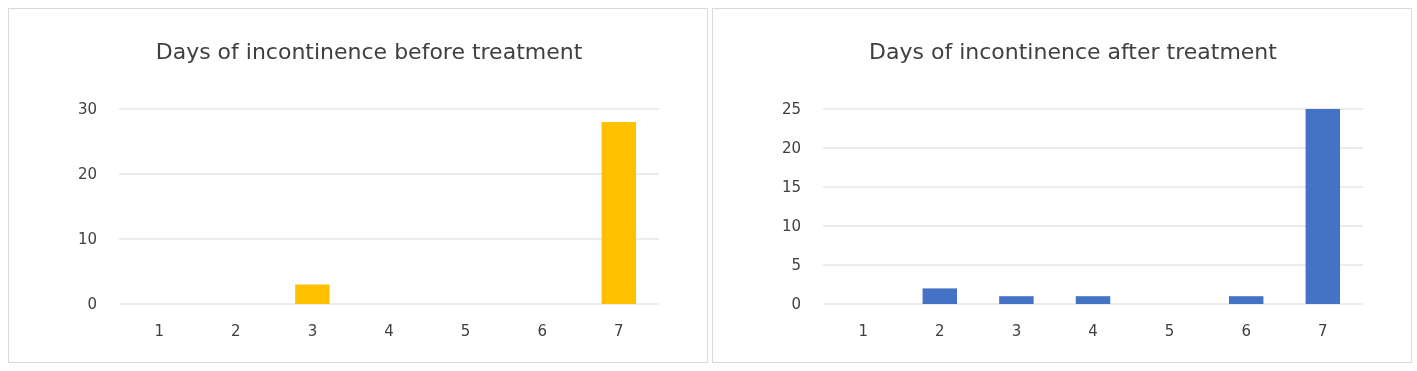  Describe the element at coordinates (87, 109) in the screenshot. I see `y-tick-label: 30` at that location.